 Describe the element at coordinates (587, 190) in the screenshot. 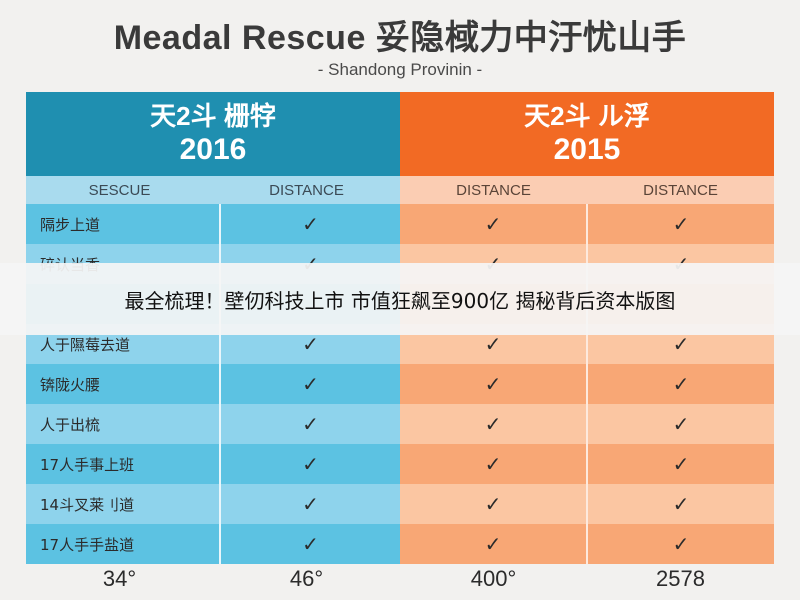

I see `subheader-row: DISTANCE DISTANCE` at that location.